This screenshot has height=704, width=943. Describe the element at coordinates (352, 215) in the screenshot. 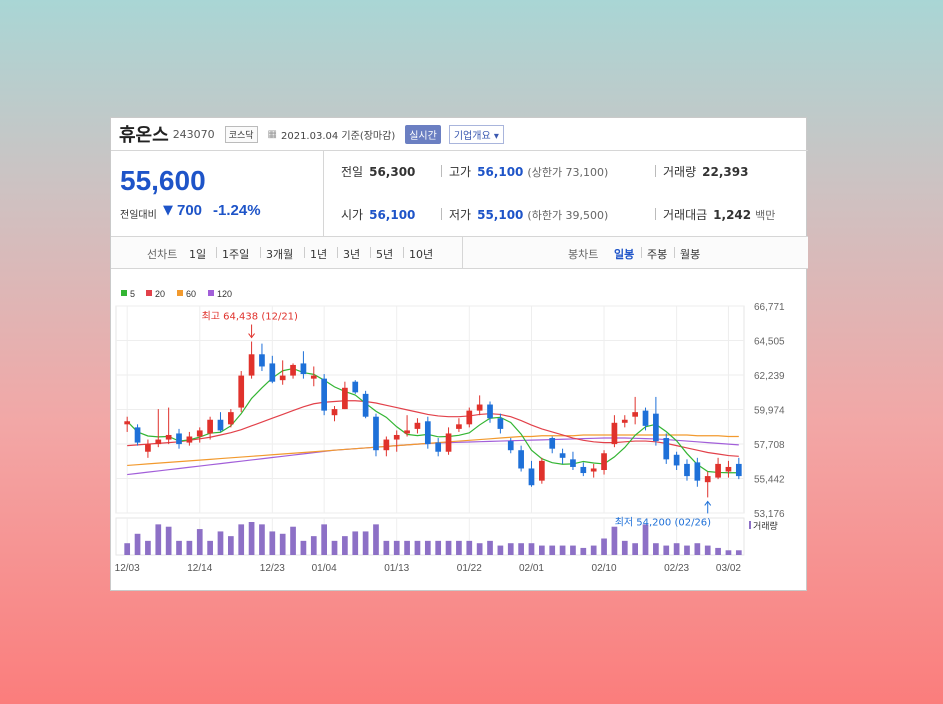

I see `stat-label: 시가` at that location.